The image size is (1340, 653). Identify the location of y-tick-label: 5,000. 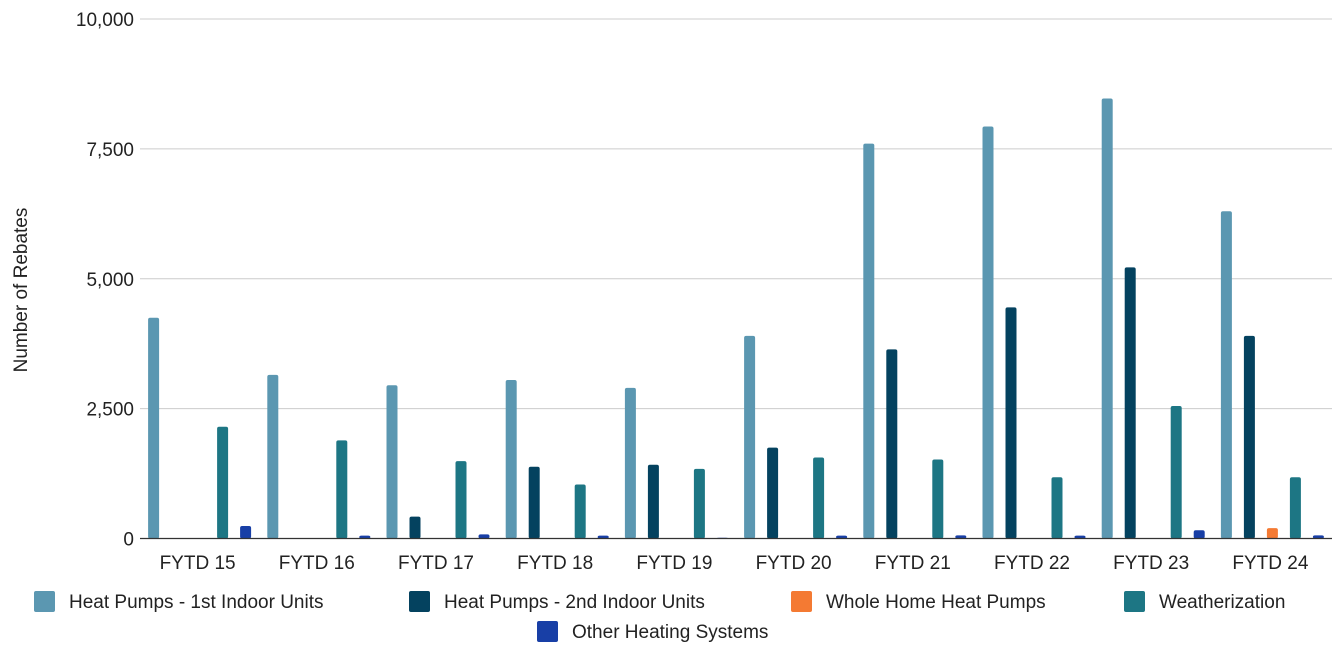
(110, 280).